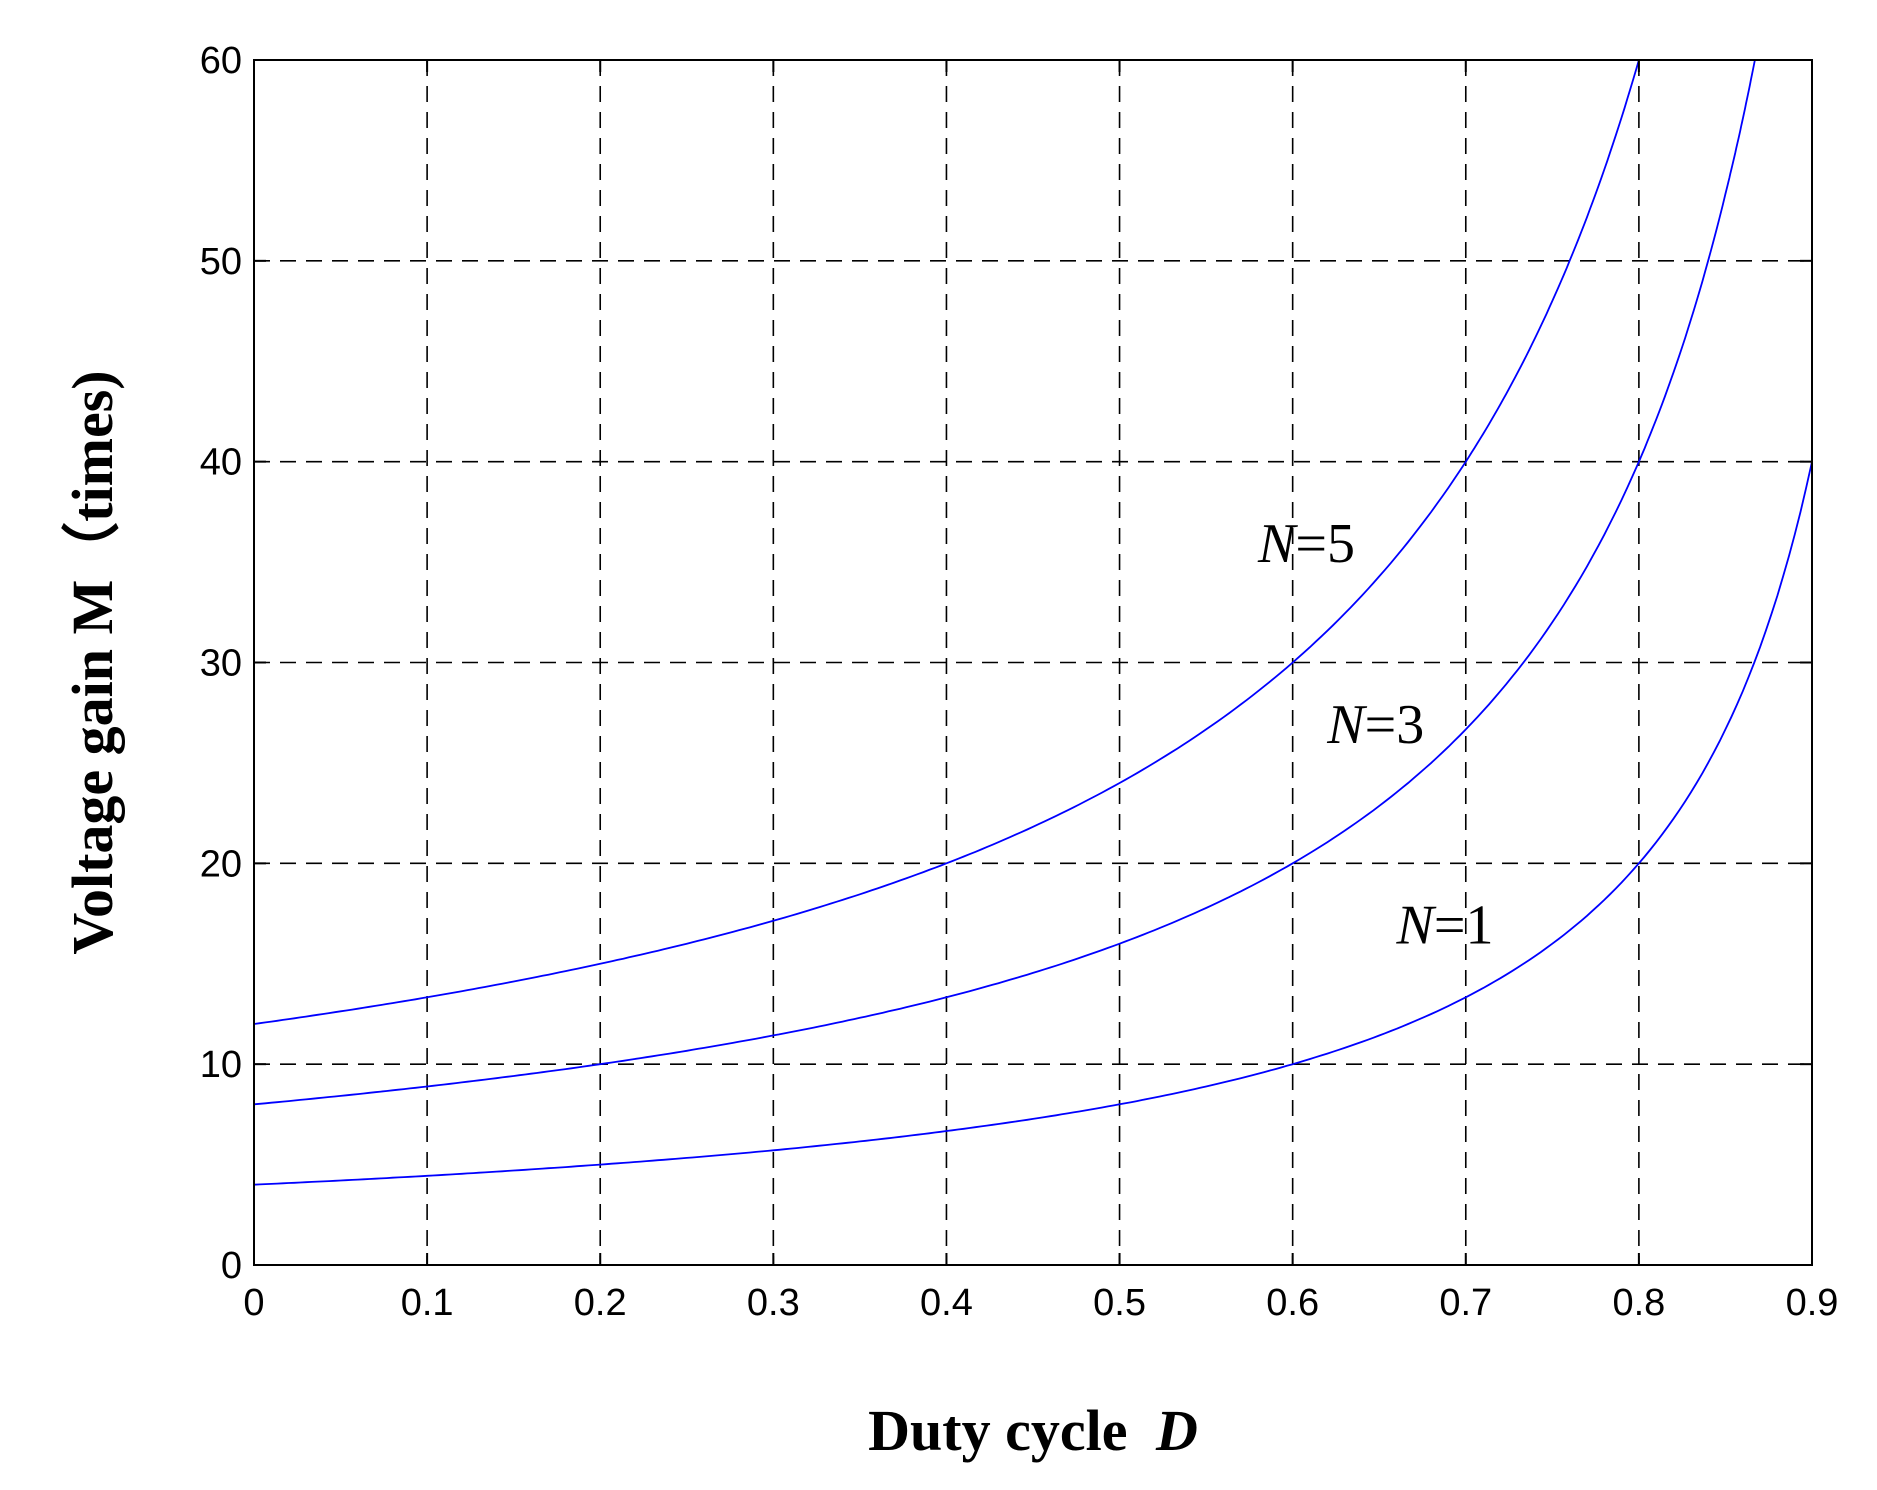 The image size is (1877, 1490). Describe the element at coordinates (1395, 725) in the screenshot. I see `curve-label-value: =3` at that location.